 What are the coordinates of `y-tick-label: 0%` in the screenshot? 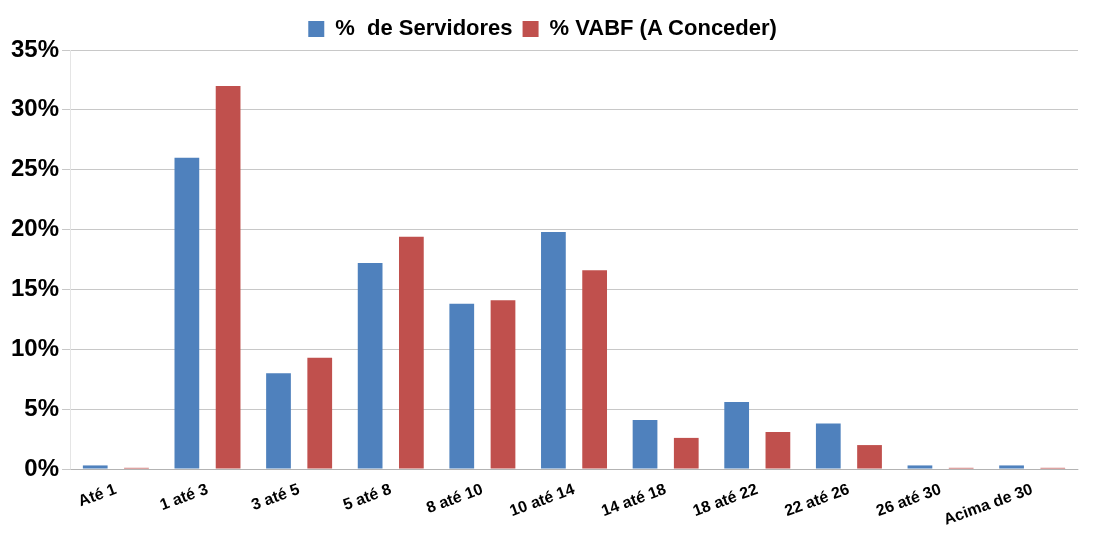 It's located at (42, 467).